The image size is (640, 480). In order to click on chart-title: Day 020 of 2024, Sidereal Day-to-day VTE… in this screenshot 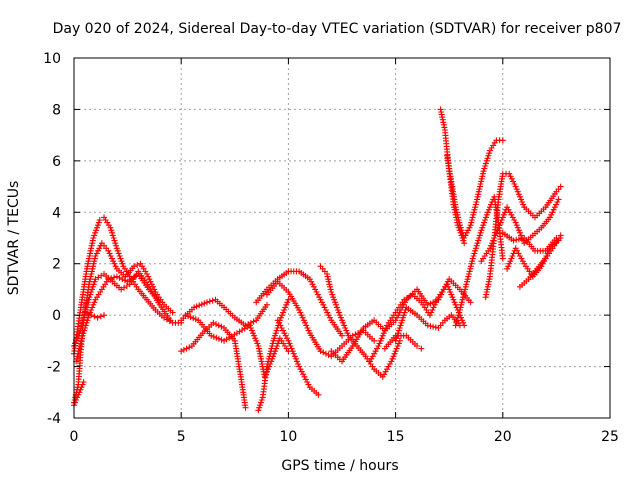, I will do `click(337, 29)`.